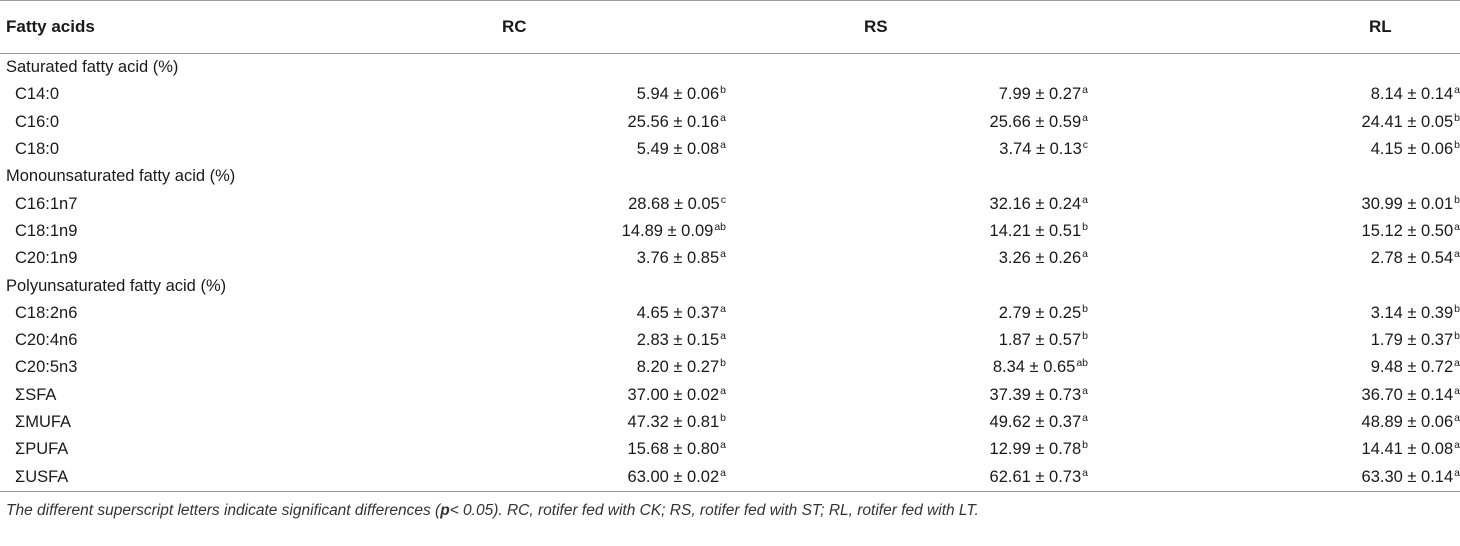 This screenshot has height=546, width=1460. Describe the element at coordinates (1298, 340) in the screenshot. I see `cell-rl: 1.79 ± 0.37b` at that location.